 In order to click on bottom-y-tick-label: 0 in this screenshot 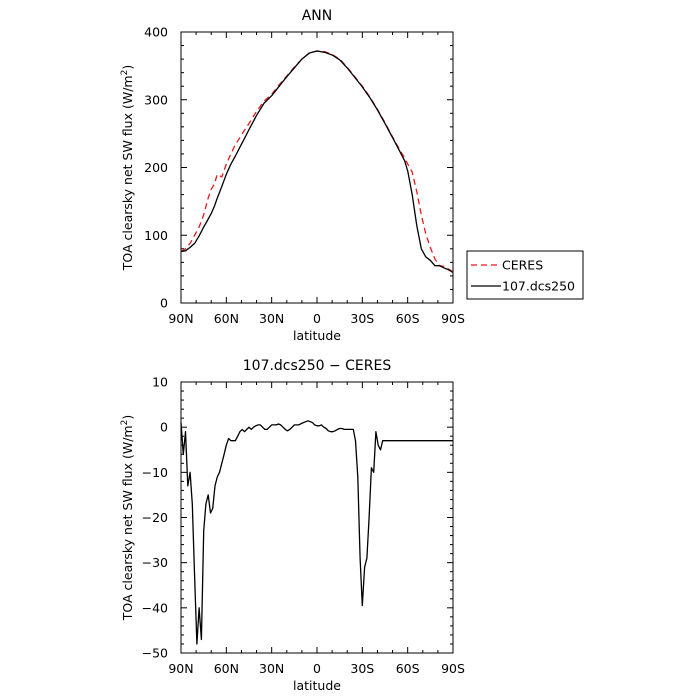, I will do `click(164, 427)`.